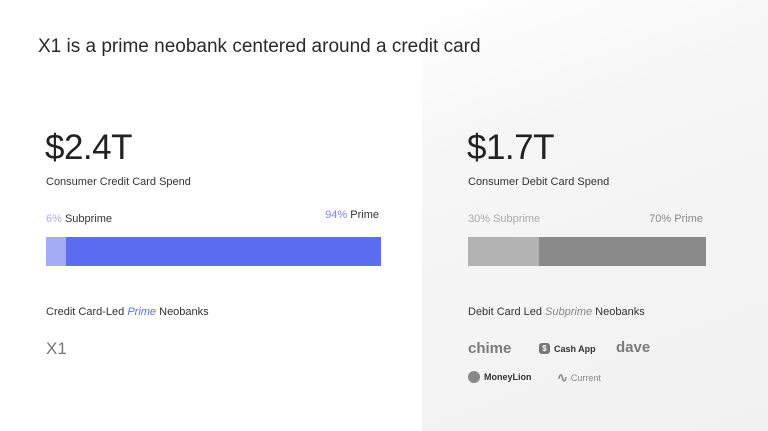 The height and width of the screenshot is (431, 768). What do you see at coordinates (56, 251) in the screenshot?
I see `credit-subprime-segment` at bounding box center [56, 251].